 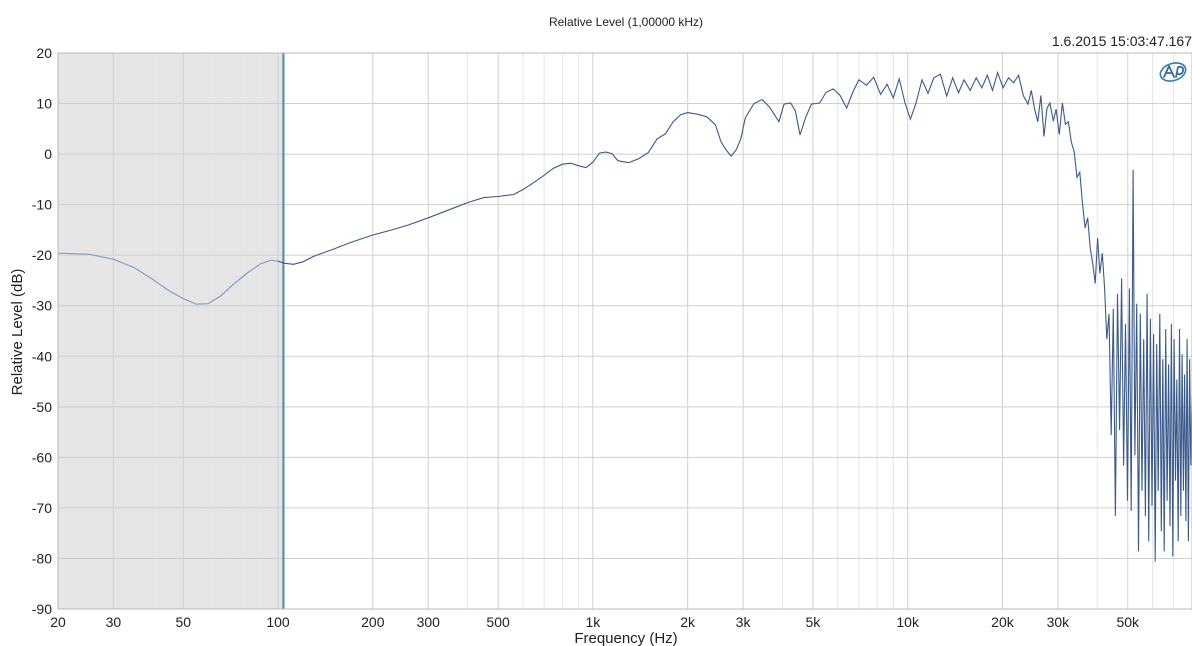 What do you see at coordinates (42, 255) in the screenshot?
I see `y-tick-label: -20` at bounding box center [42, 255].